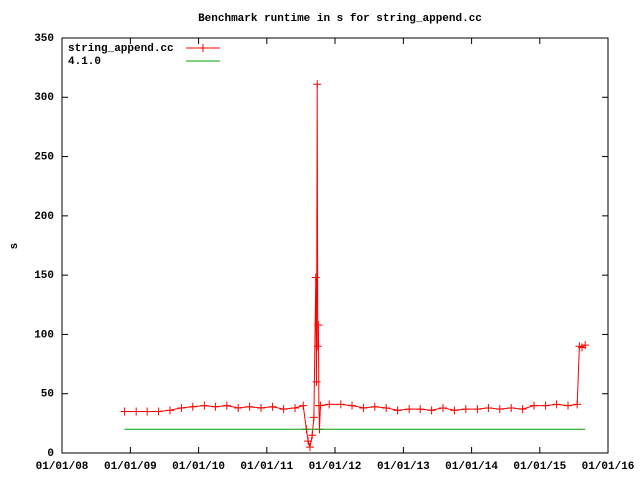 The image size is (640, 480). I want to click on y-tick-label: 300, so click(44, 98).